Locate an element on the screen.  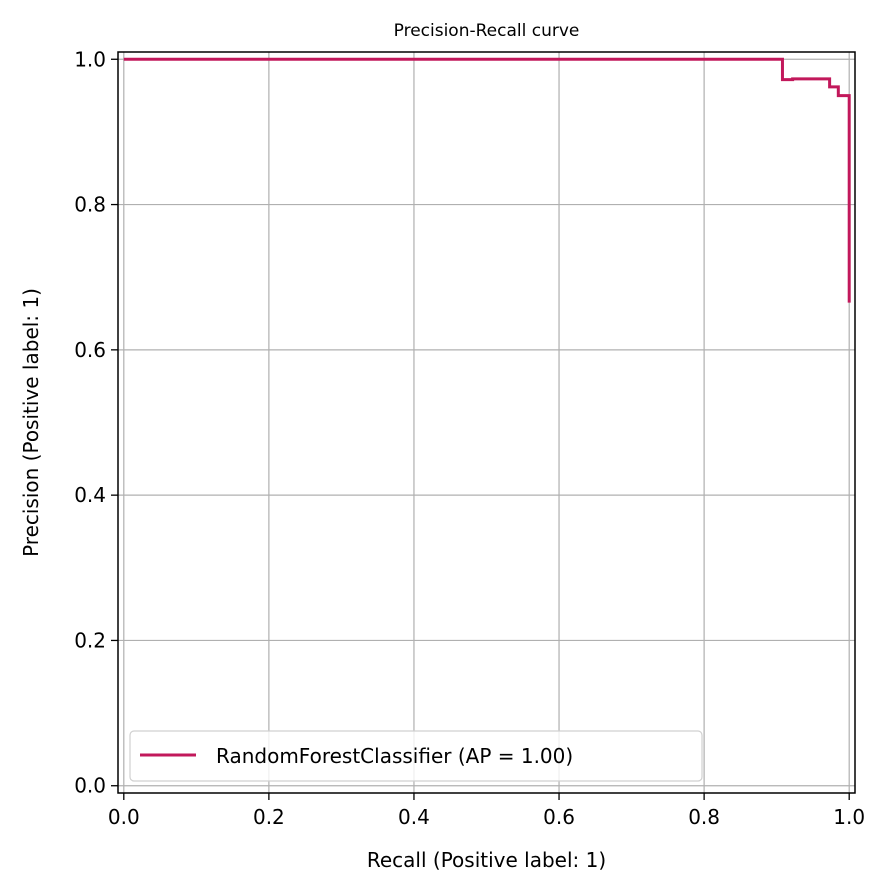
y-tick-label: 0.8 is located at coordinates (90, 205).